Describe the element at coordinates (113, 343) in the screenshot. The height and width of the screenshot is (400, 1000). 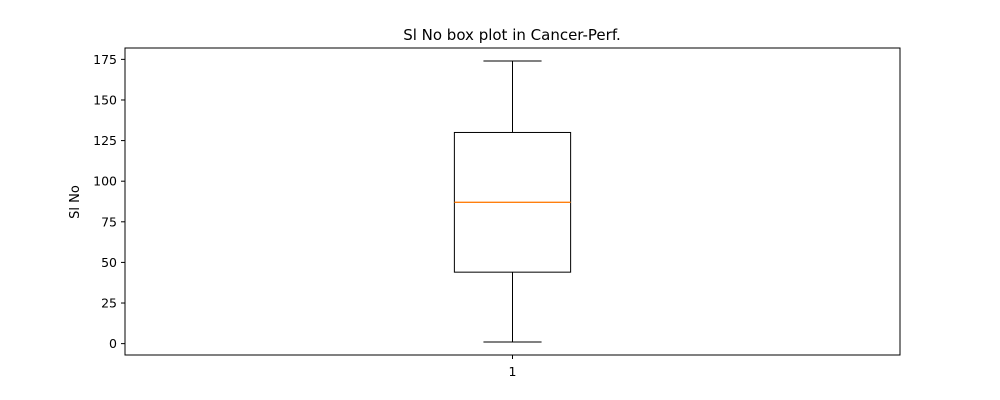
I see `y-tick-label: 0` at that location.